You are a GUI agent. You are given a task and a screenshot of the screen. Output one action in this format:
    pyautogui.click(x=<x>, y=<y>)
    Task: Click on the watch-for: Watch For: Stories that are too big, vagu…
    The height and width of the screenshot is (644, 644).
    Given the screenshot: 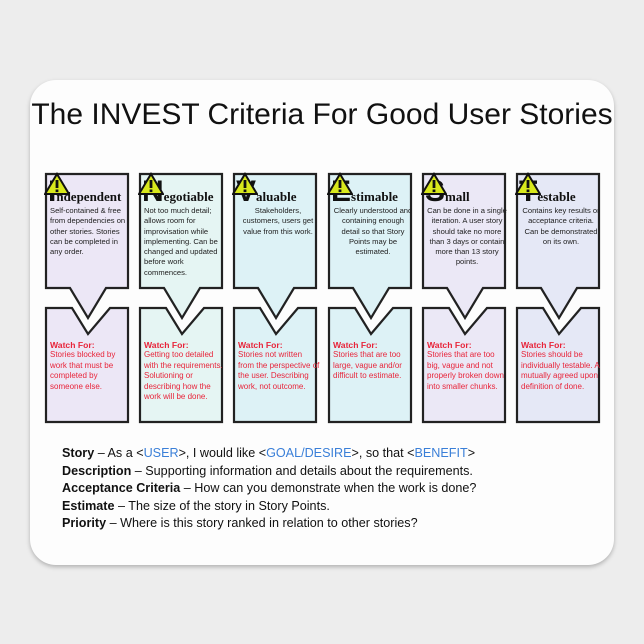 What is the action you would take?
    pyautogui.click(x=465, y=365)
    